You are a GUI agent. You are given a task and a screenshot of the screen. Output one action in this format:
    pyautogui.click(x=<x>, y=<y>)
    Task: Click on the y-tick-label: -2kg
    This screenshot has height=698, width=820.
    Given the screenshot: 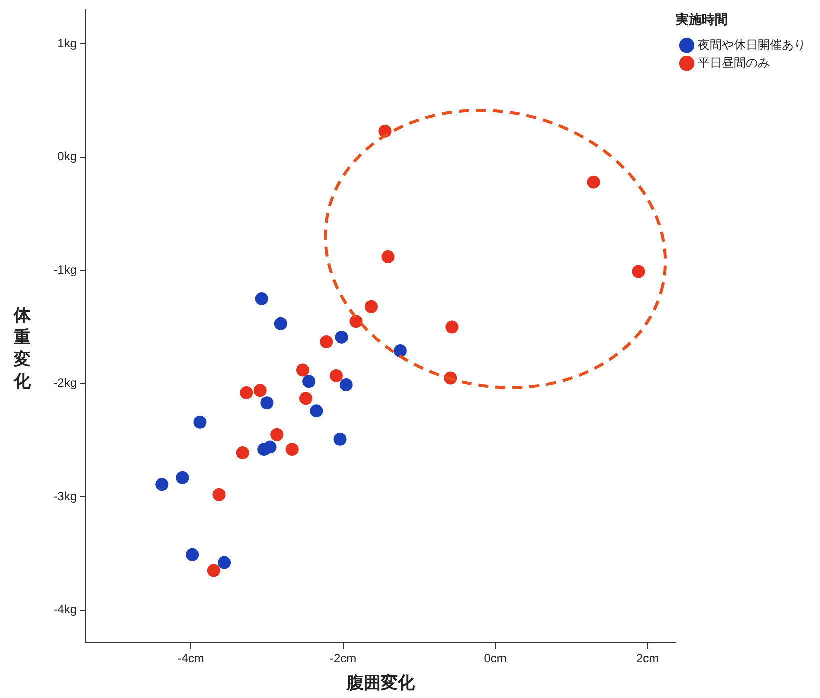 What is the action you would take?
    pyautogui.click(x=65, y=383)
    